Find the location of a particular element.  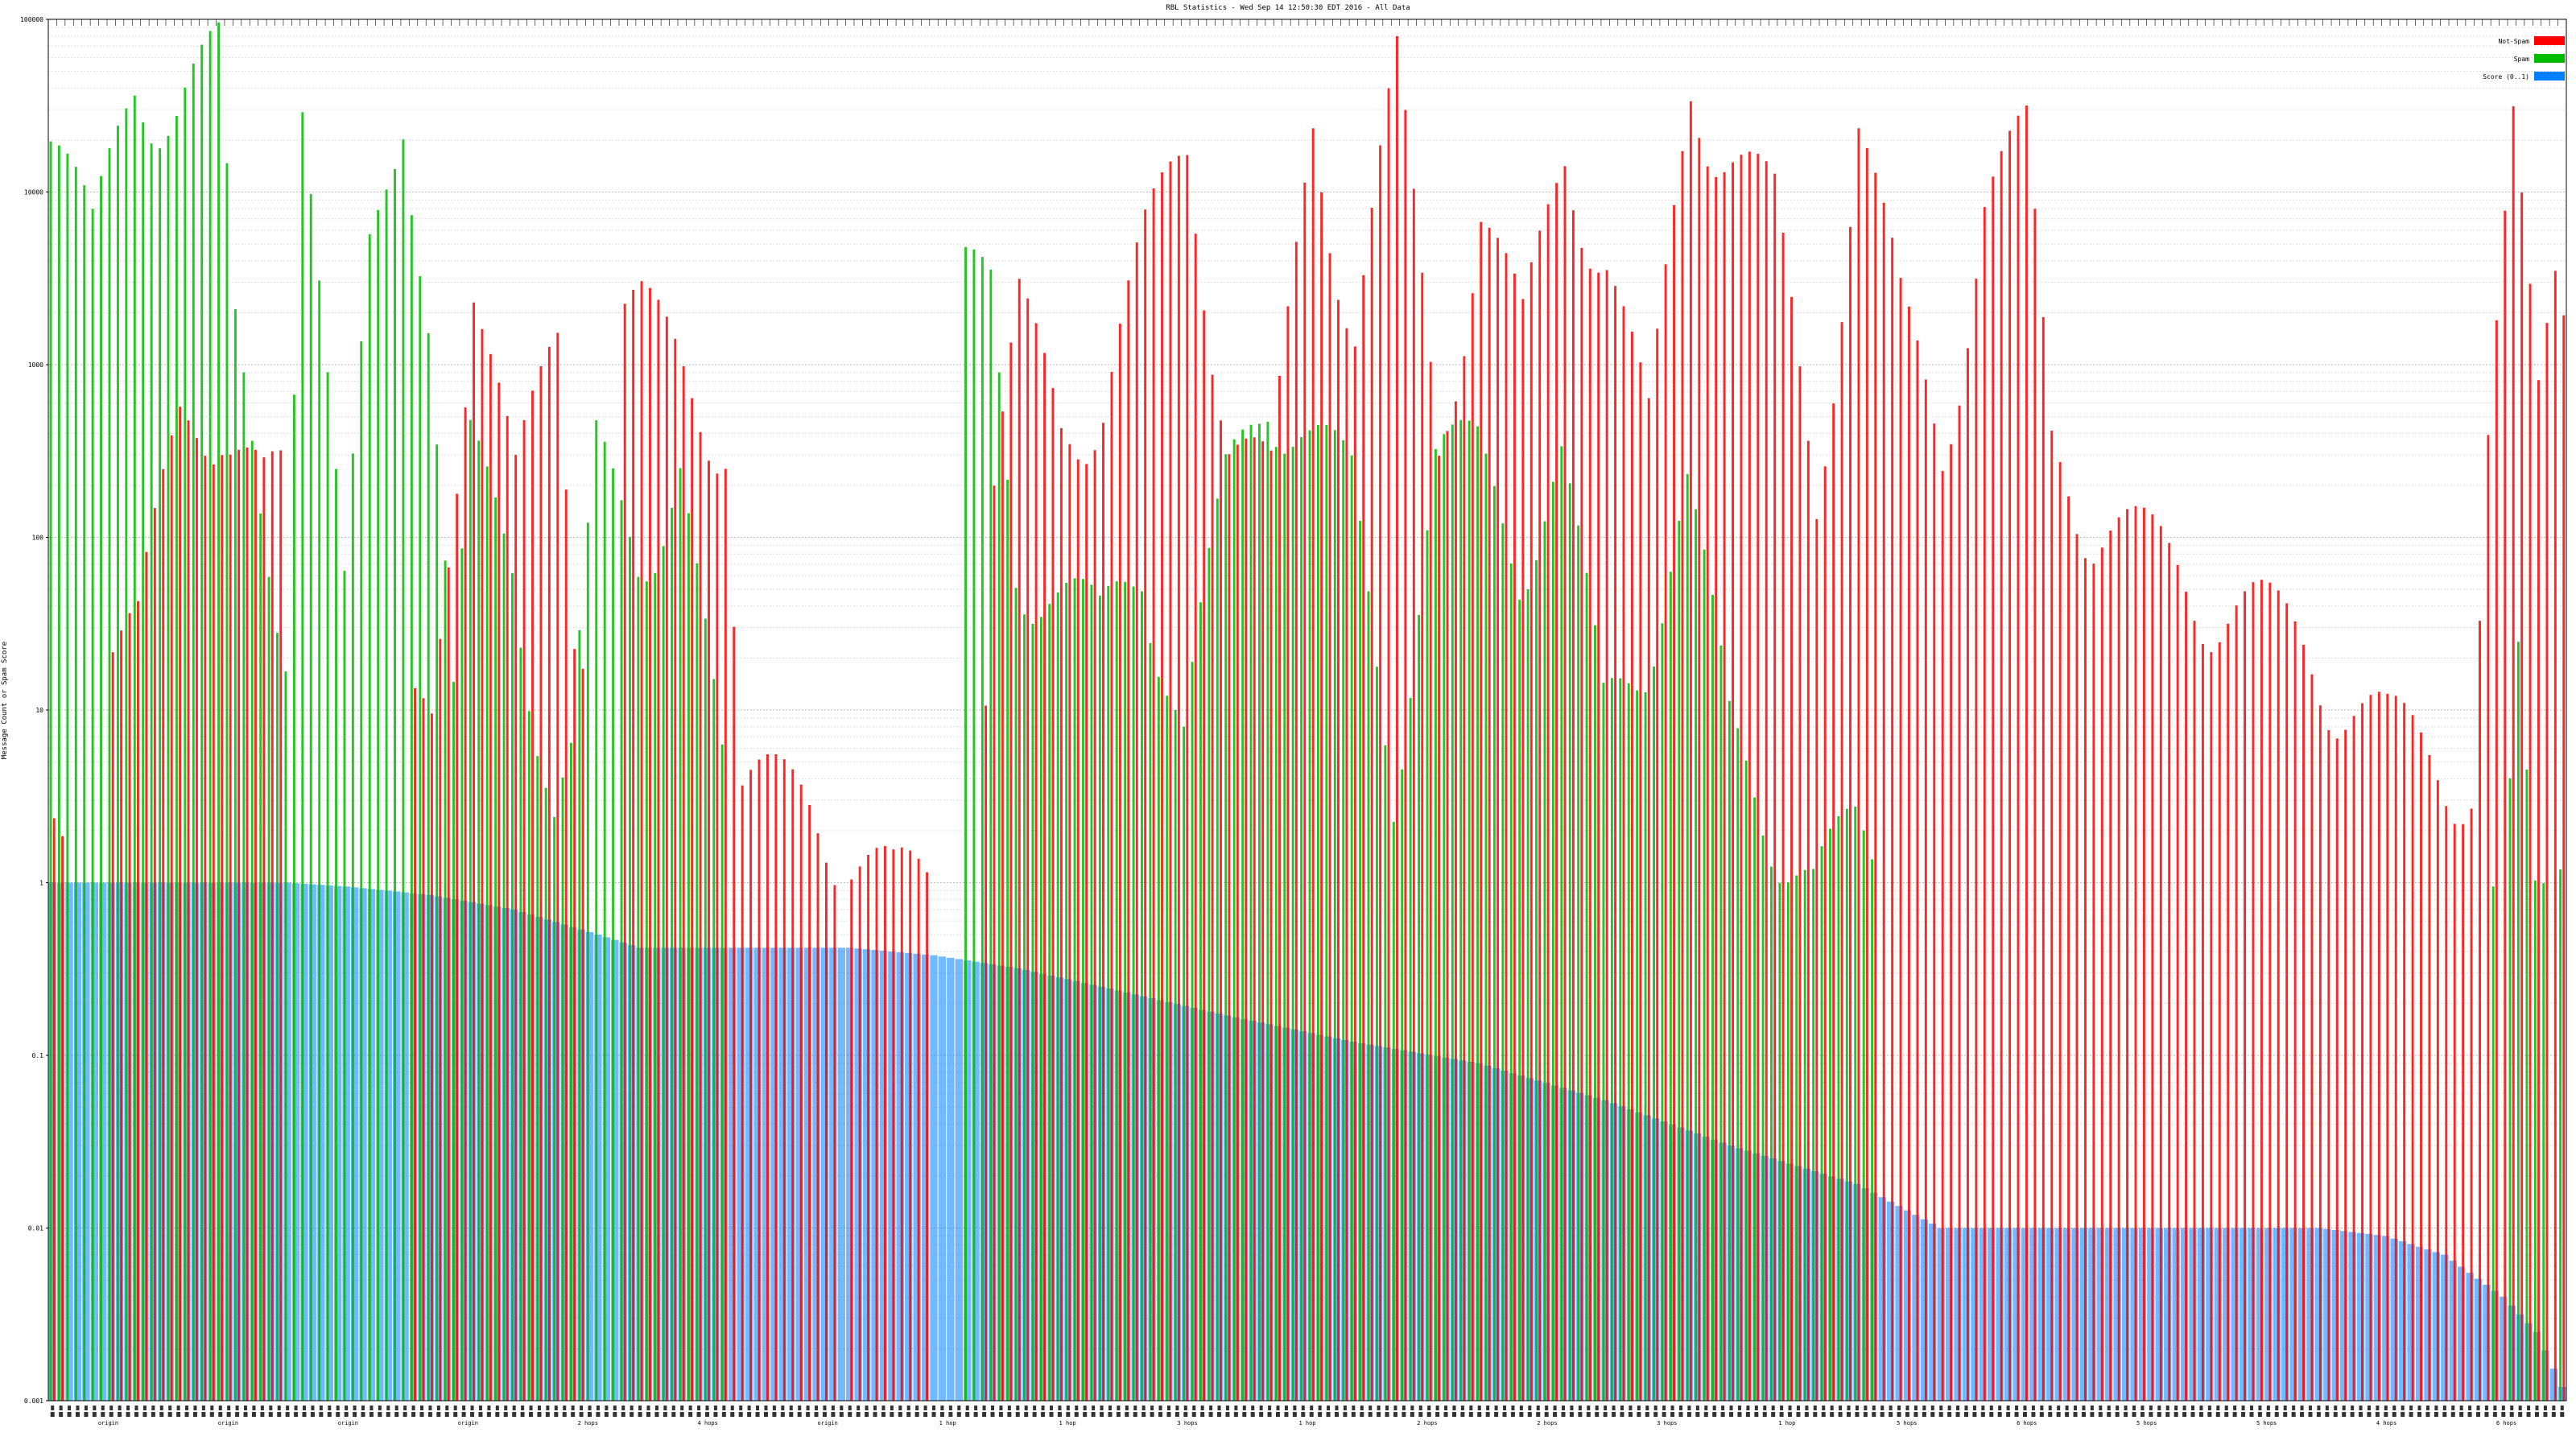

x-group-label: 4 hops is located at coordinates (708, 1423).